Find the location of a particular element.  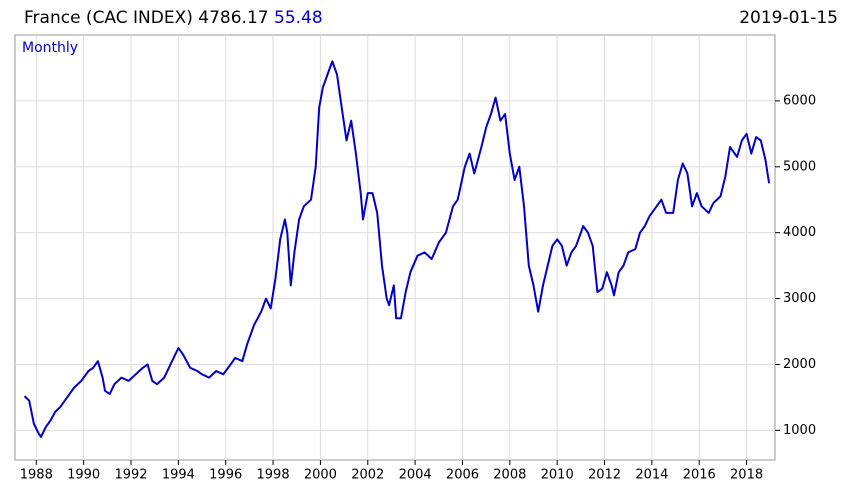

x-tick-label: 2018 is located at coordinates (746, 475).